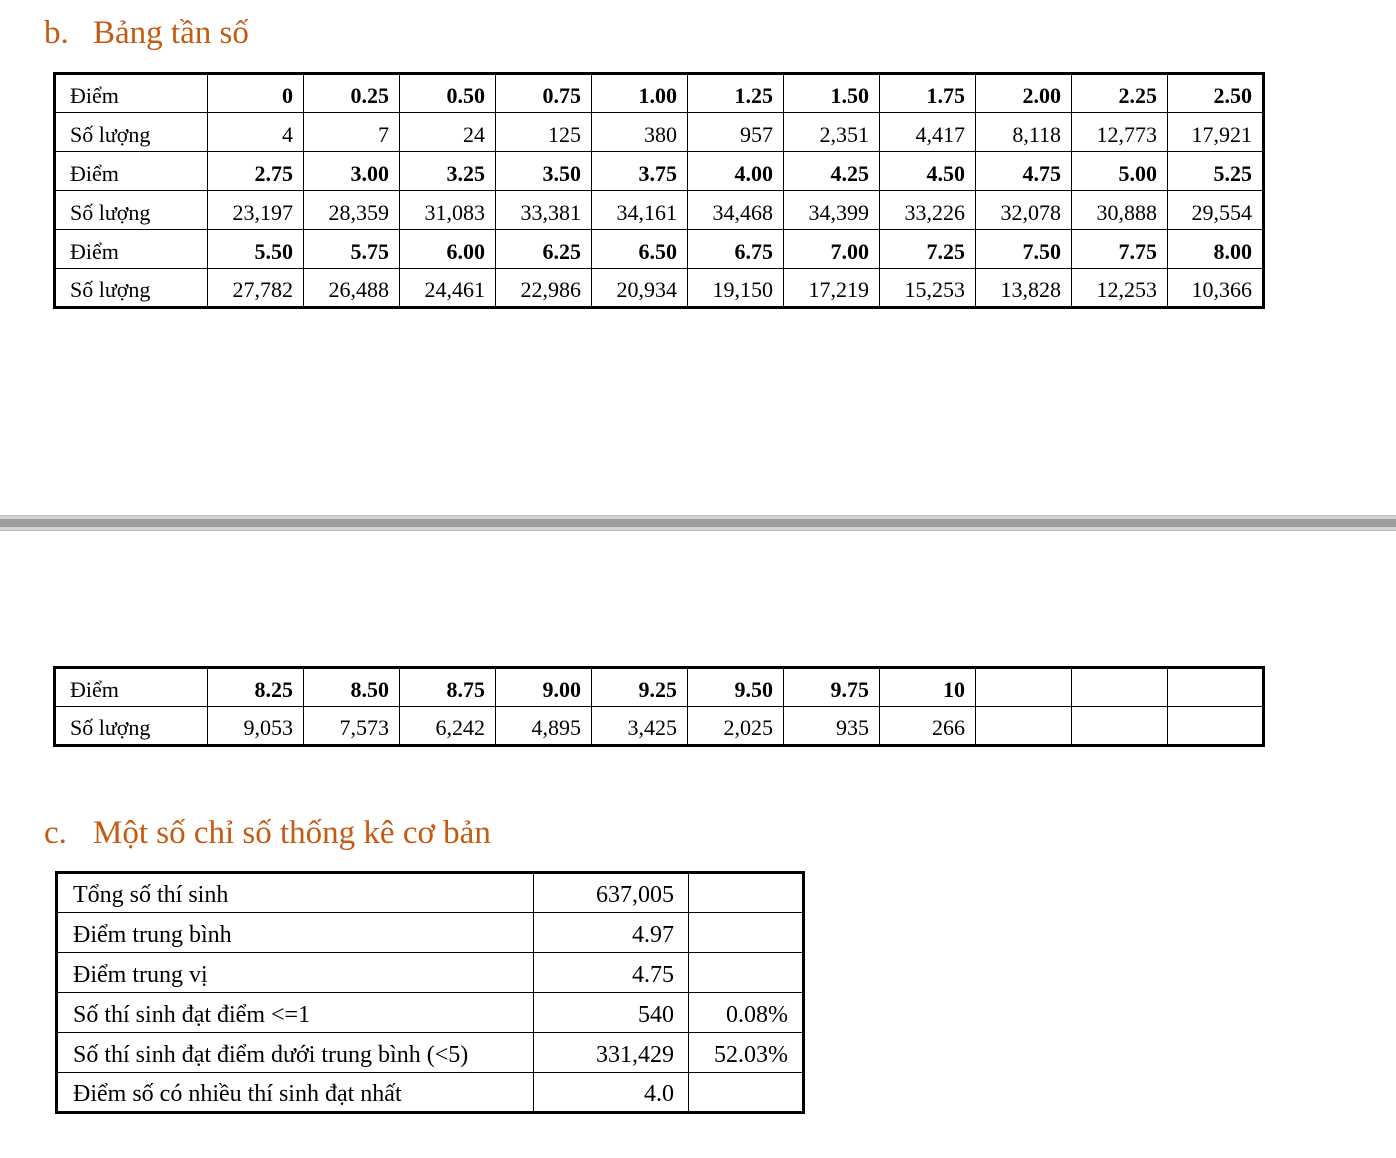 This screenshot has width=1396, height=1158. What do you see at coordinates (639, 288) in the screenshot?
I see `count-cell: 20,934` at bounding box center [639, 288].